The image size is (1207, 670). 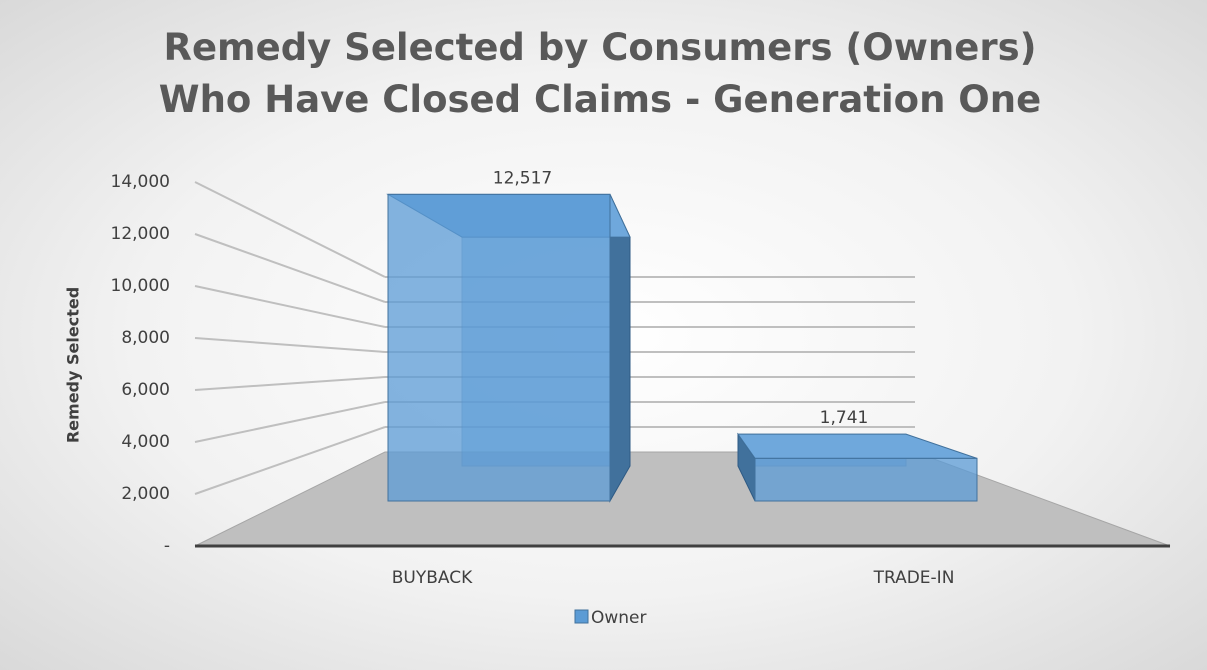 I want to click on y-tick-label: 12,000, so click(x=140, y=234).